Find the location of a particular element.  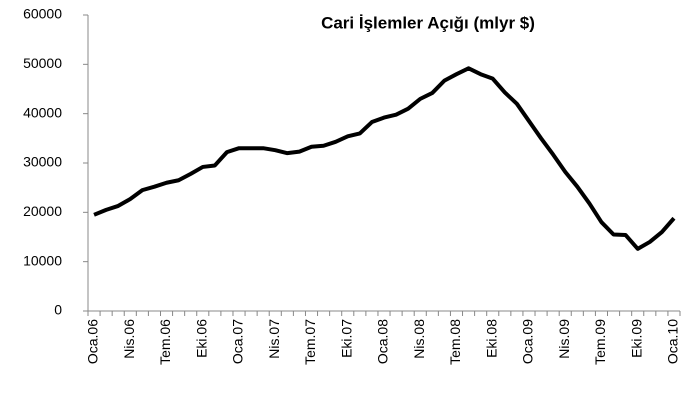

x-tick-label: Nis.07 is located at coordinates (274, 339).